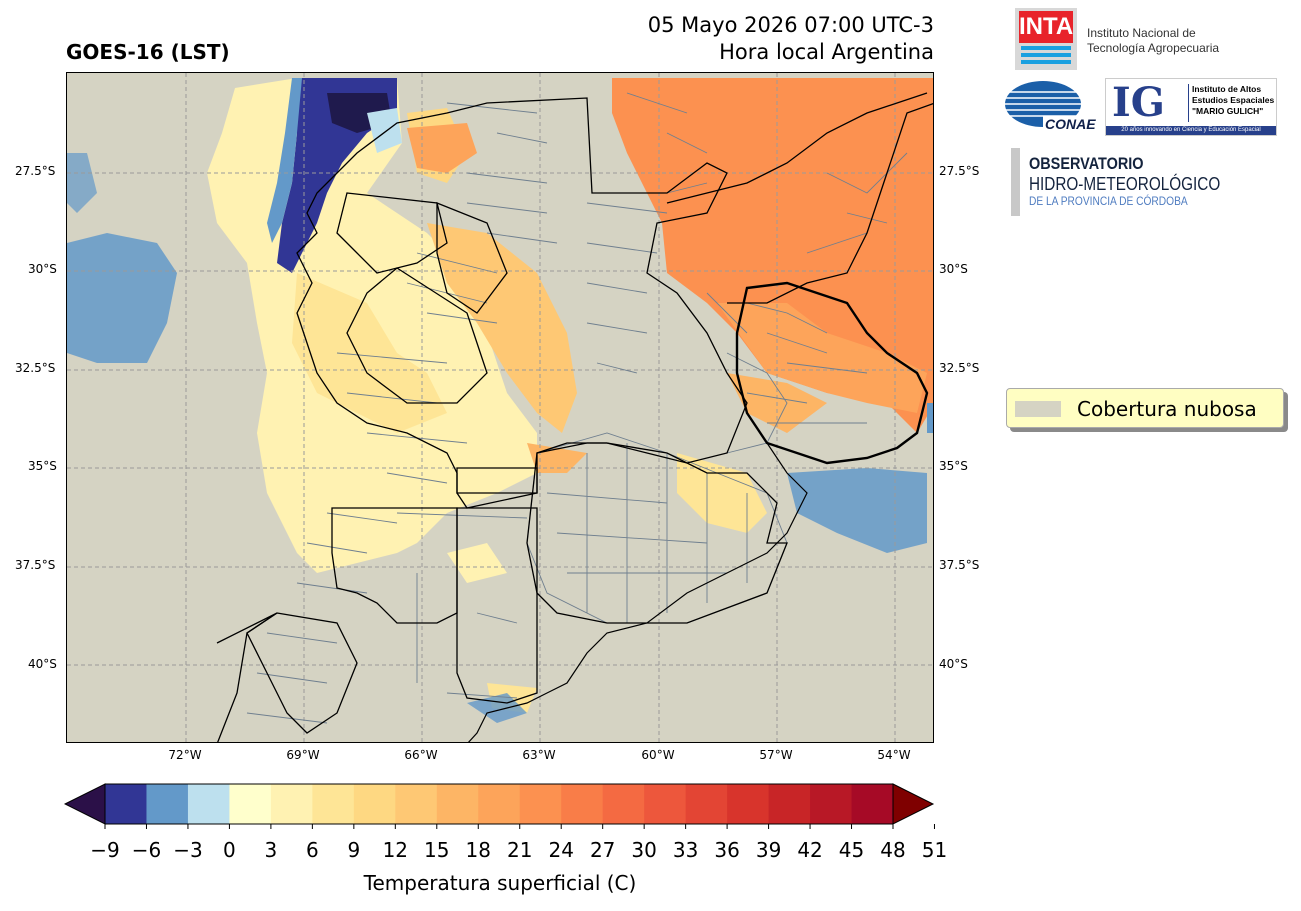 The height and width of the screenshot is (911, 1301). What do you see at coordinates (421, 755) in the screenshot?
I see `lon-label: 66°W` at bounding box center [421, 755].